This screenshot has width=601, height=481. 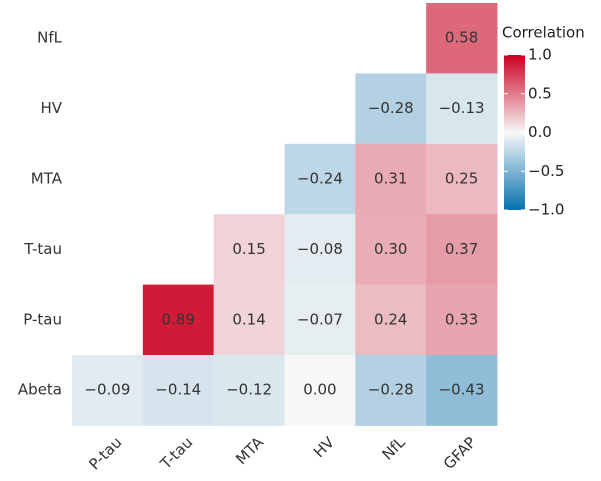 I want to click on cell-label: −0.09, so click(x=107, y=390).